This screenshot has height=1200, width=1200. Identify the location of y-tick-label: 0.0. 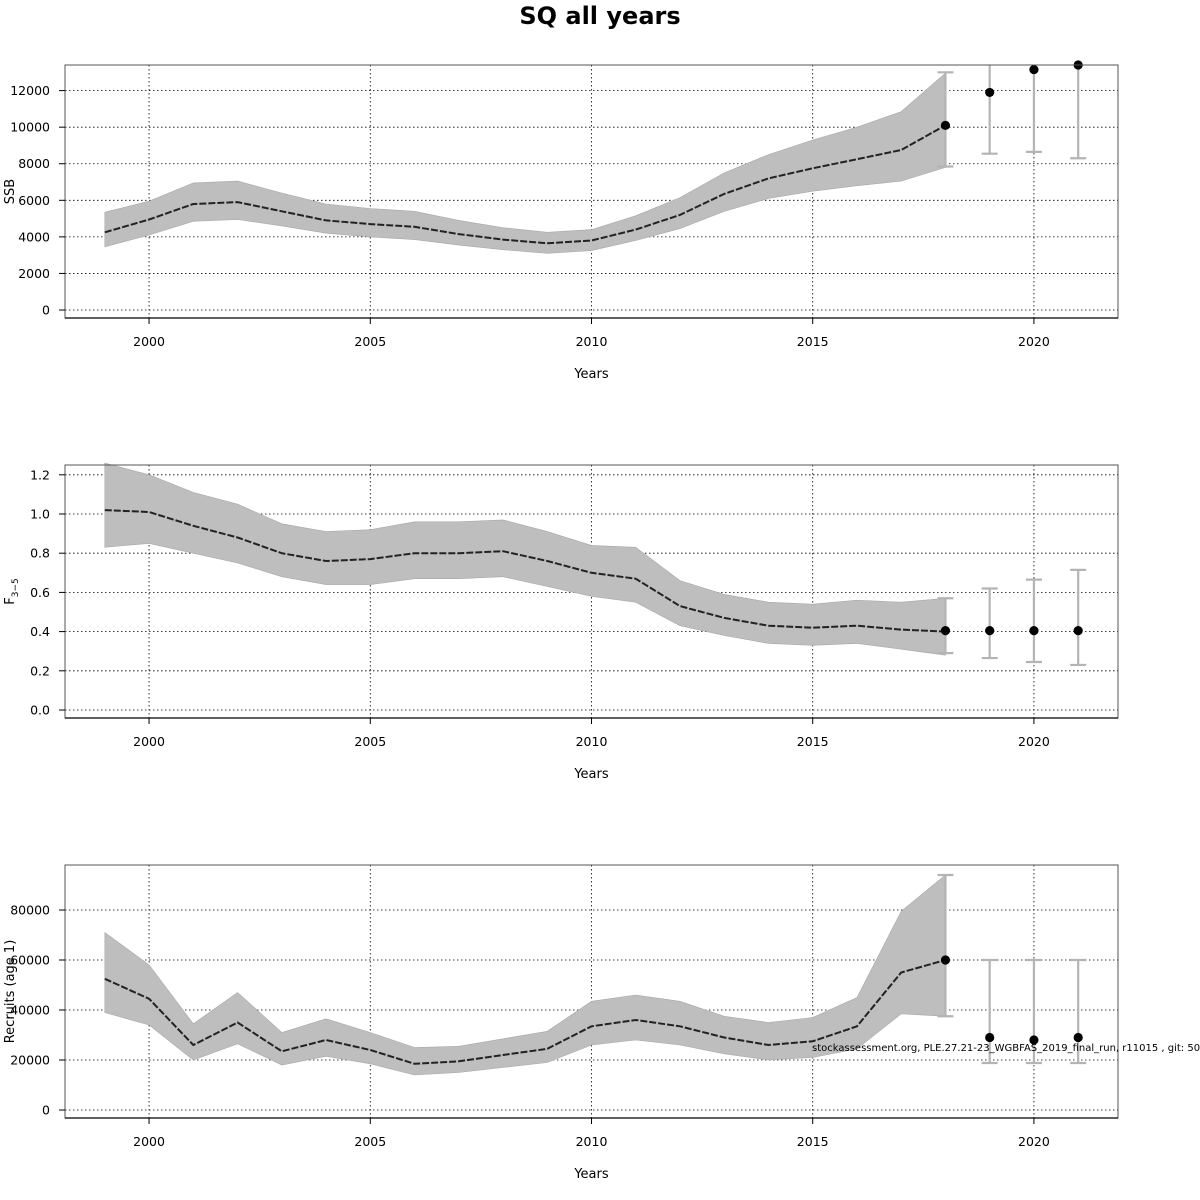
(40, 710).